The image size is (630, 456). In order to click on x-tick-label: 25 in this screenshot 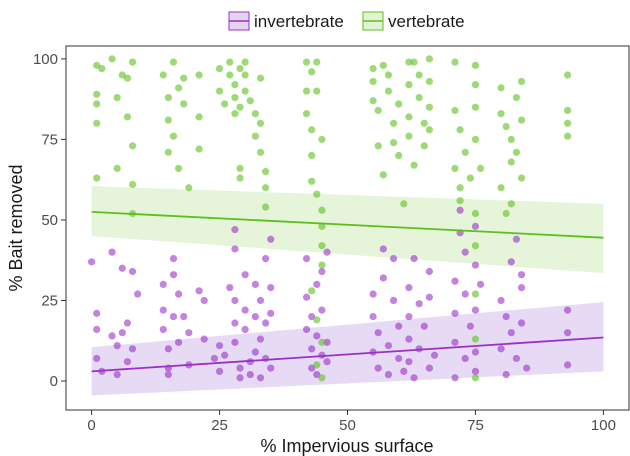, I will do `click(219, 425)`.